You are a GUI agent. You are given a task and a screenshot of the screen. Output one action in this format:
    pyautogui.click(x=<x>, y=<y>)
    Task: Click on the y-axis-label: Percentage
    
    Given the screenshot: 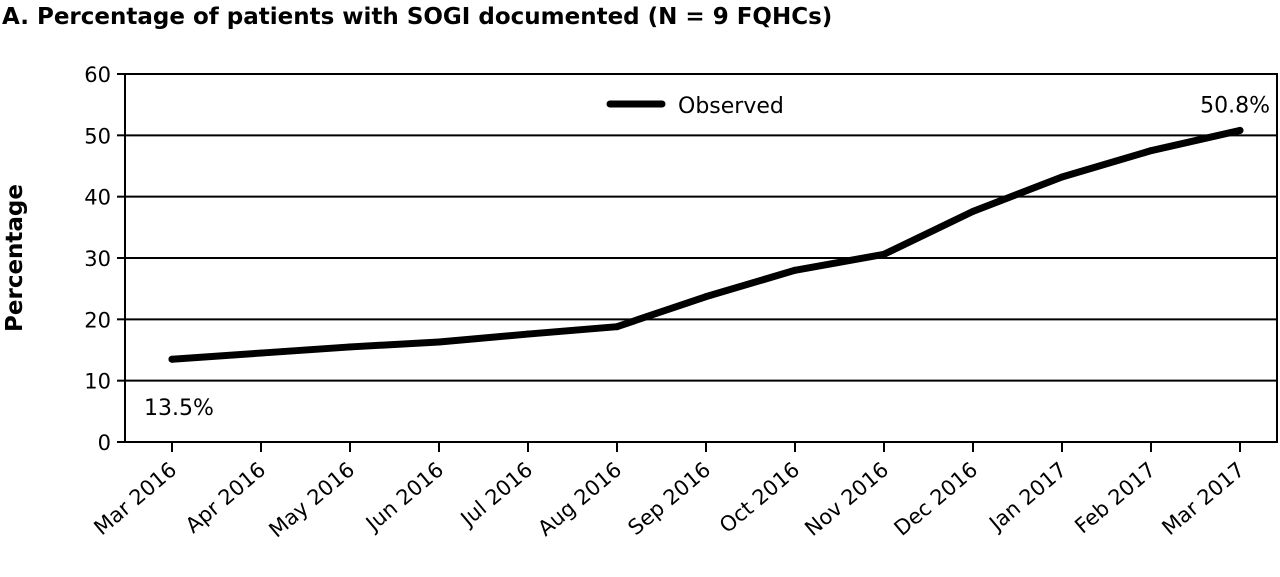 What is the action you would take?
    pyautogui.click(x=15, y=258)
    